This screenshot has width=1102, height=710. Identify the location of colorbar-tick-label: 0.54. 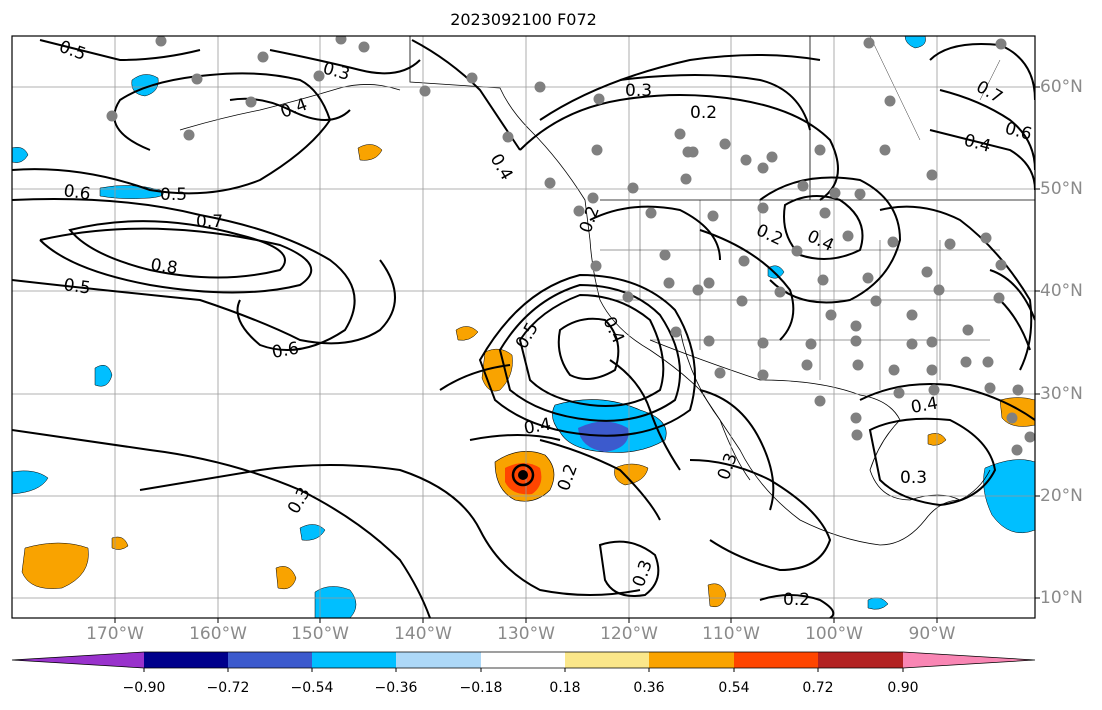
(734, 688).